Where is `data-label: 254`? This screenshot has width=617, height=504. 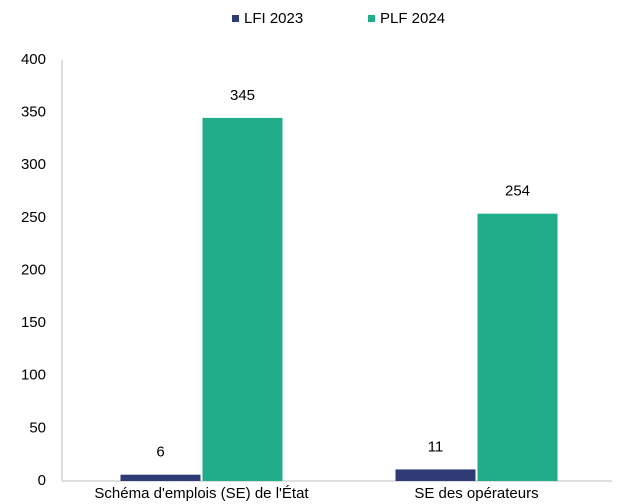
data-label: 254 is located at coordinates (517, 191).